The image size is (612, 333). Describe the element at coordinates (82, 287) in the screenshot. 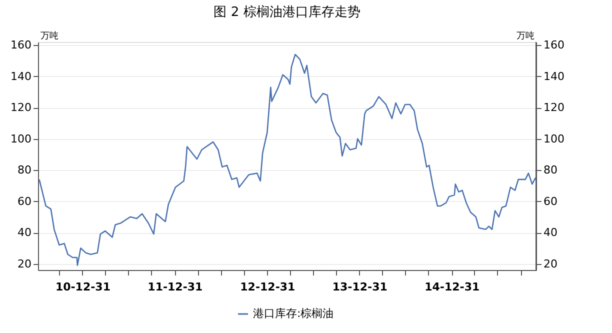

I see `x-tick-label: 10-12-31` at that location.